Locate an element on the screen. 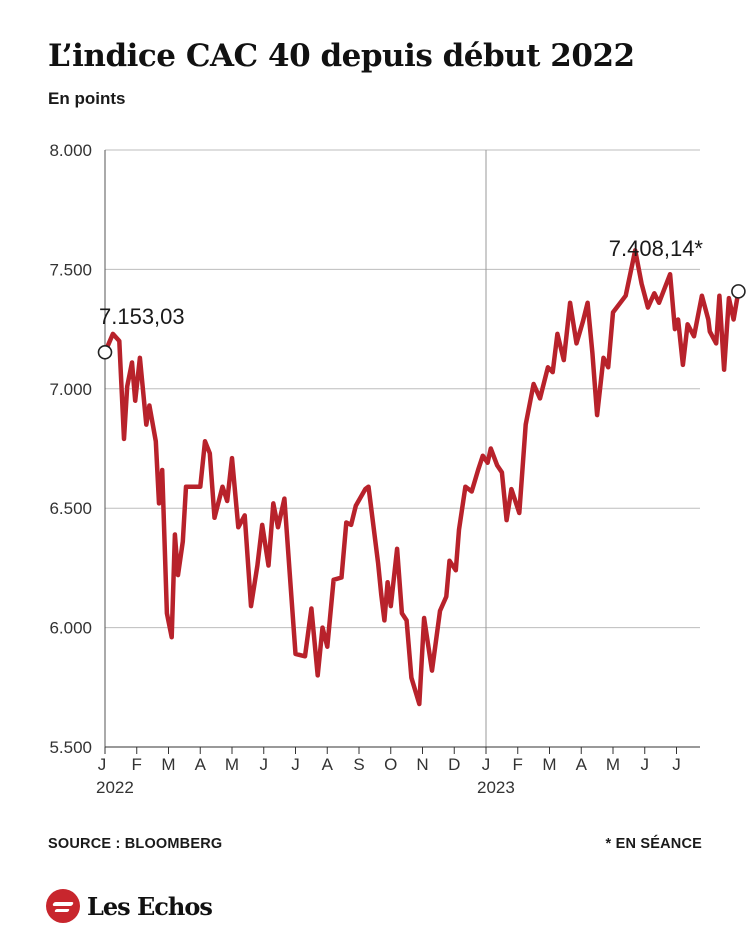 This screenshot has height=938, width=750. start-value-label: 7.153,03 is located at coordinates (142, 316).